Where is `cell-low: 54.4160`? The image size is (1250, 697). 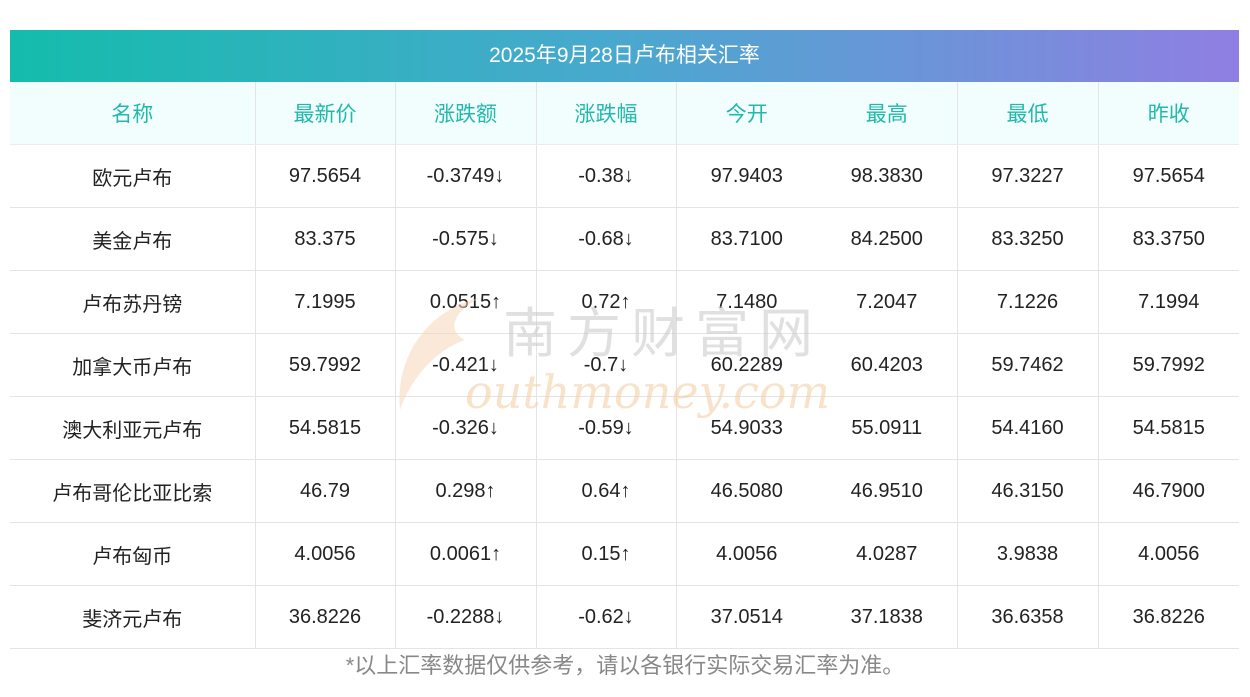 cell-low: 54.4160 is located at coordinates (1028, 428).